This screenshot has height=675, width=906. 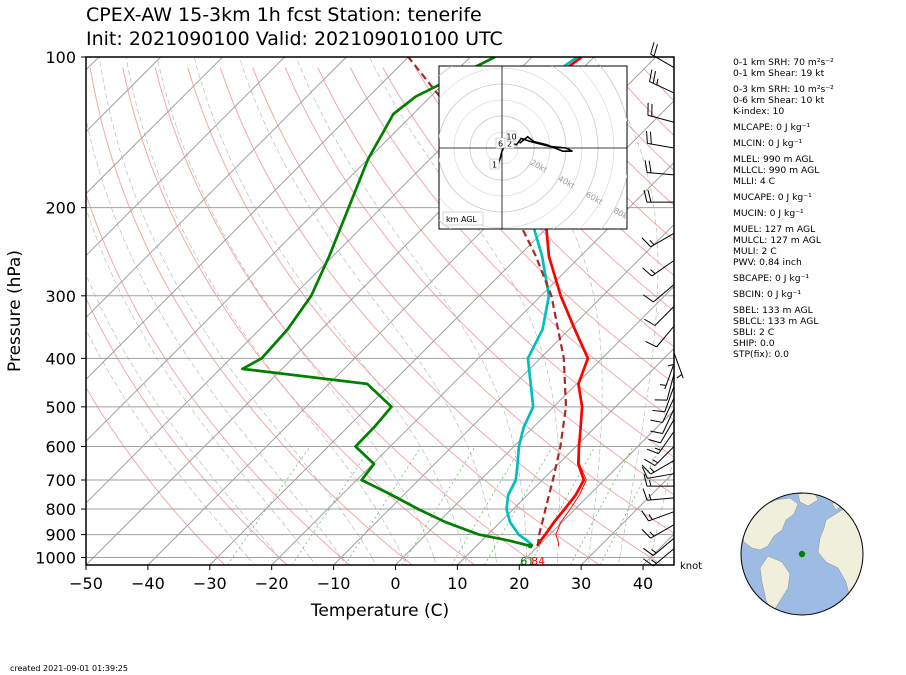 I want to click on station-globe-map, so click(x=802, y=554).